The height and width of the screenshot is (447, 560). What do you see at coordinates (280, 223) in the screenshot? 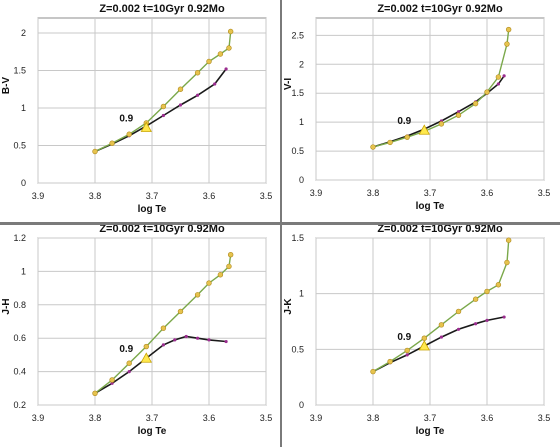
I see `panel-divider-horizontal` at bounding box center [280, 223].